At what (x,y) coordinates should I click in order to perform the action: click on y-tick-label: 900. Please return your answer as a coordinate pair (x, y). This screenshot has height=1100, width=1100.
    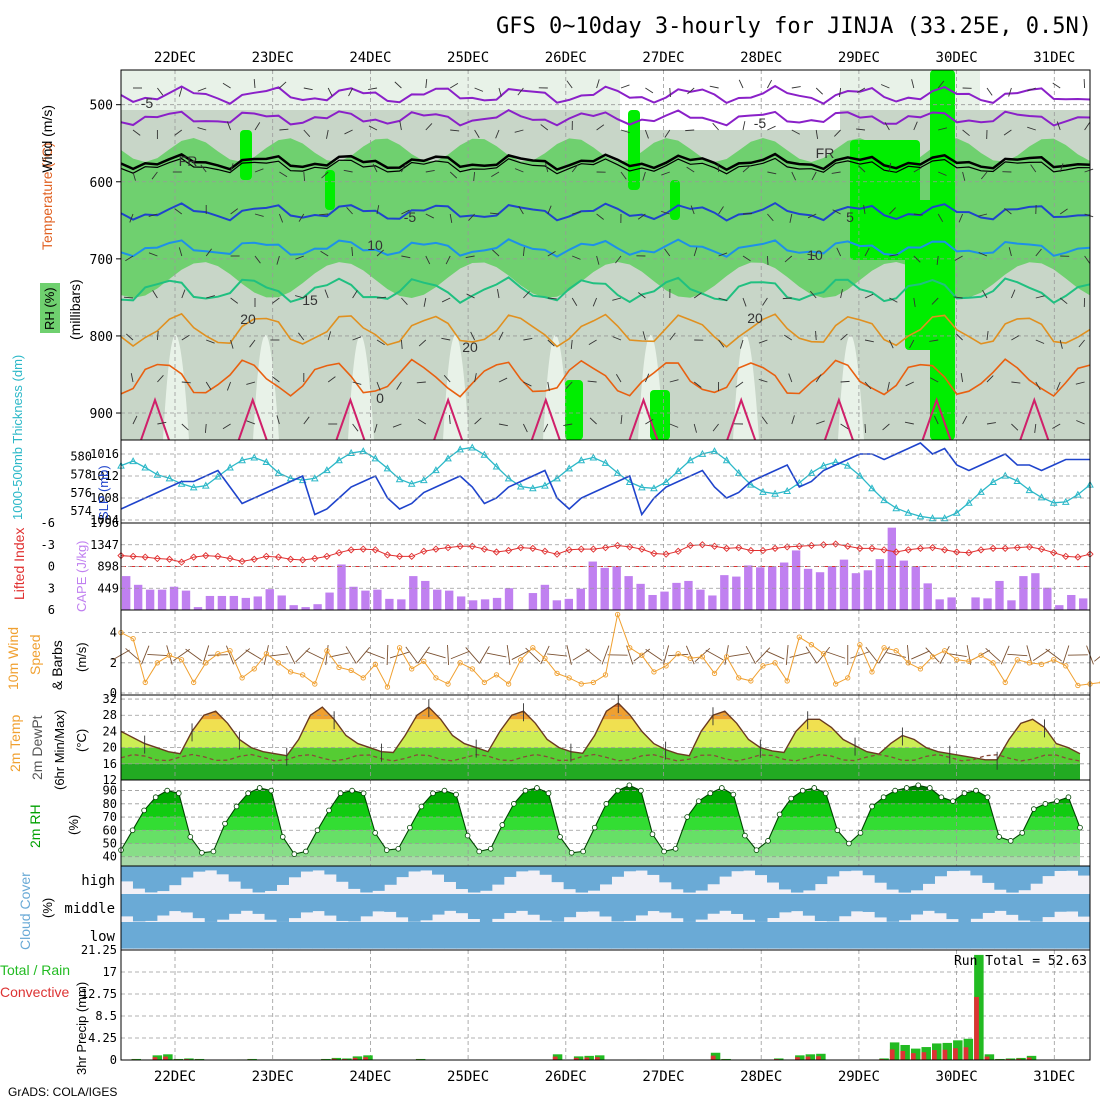
    Looking at the image, I should click on (101, 414).